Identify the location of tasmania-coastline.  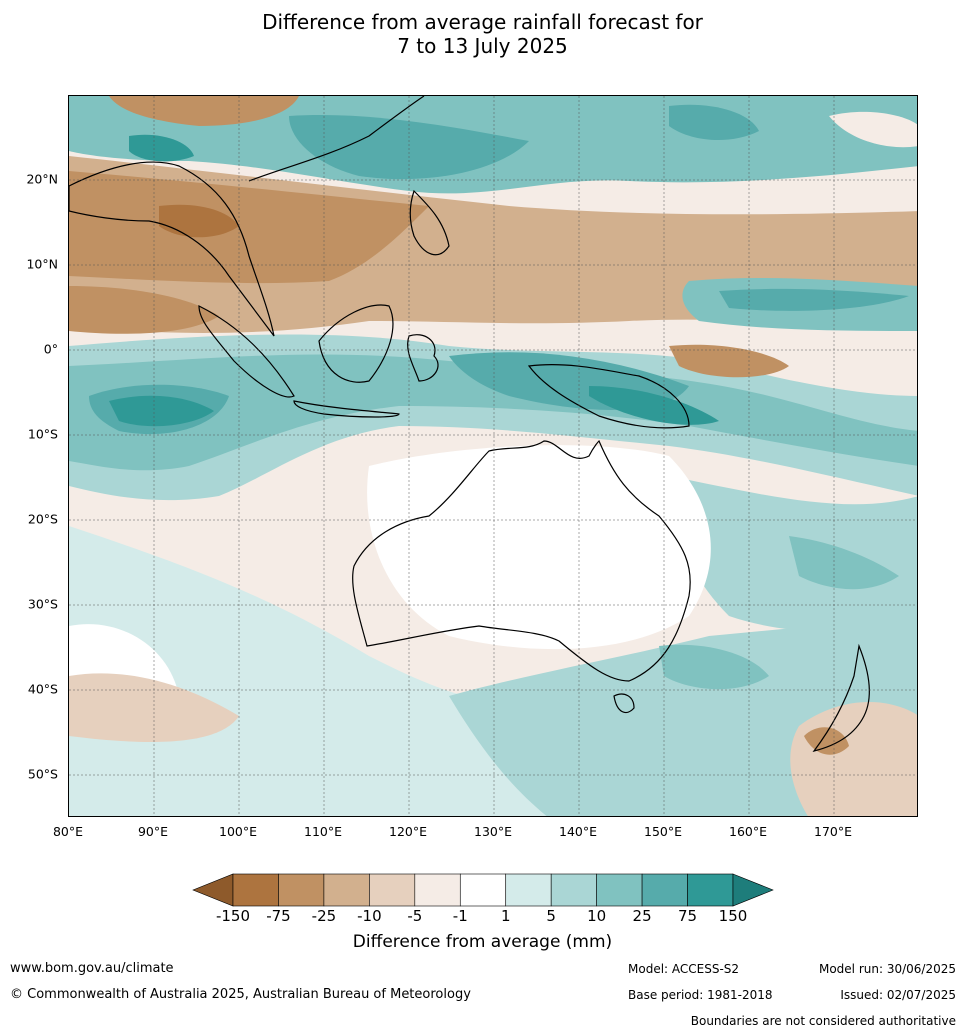
(624, 703).